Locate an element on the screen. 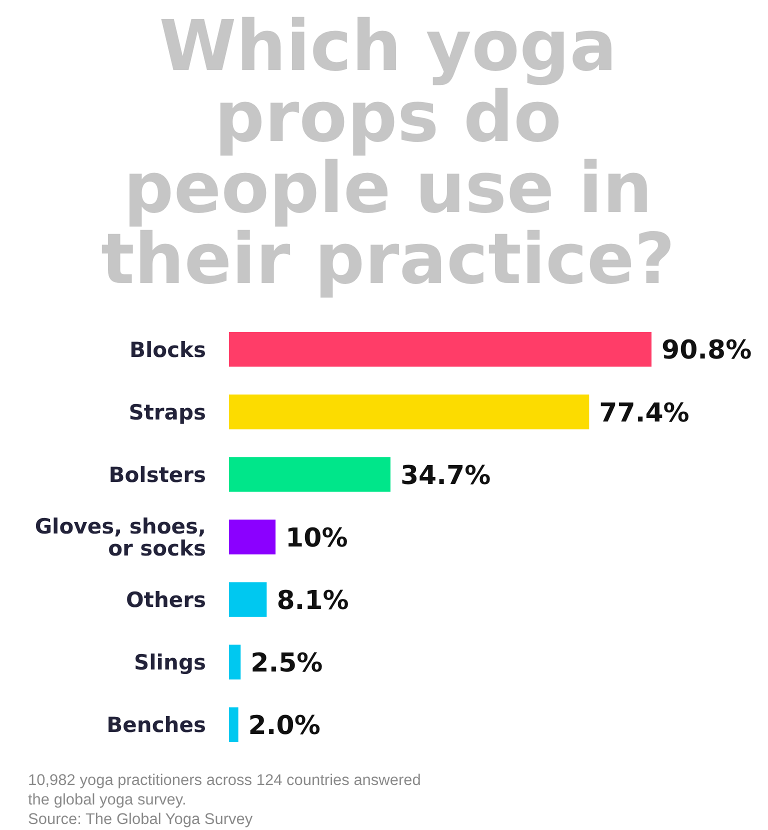 The image size is (768, 830). y-tick-label: Slings is located at coordinates (170, 662).